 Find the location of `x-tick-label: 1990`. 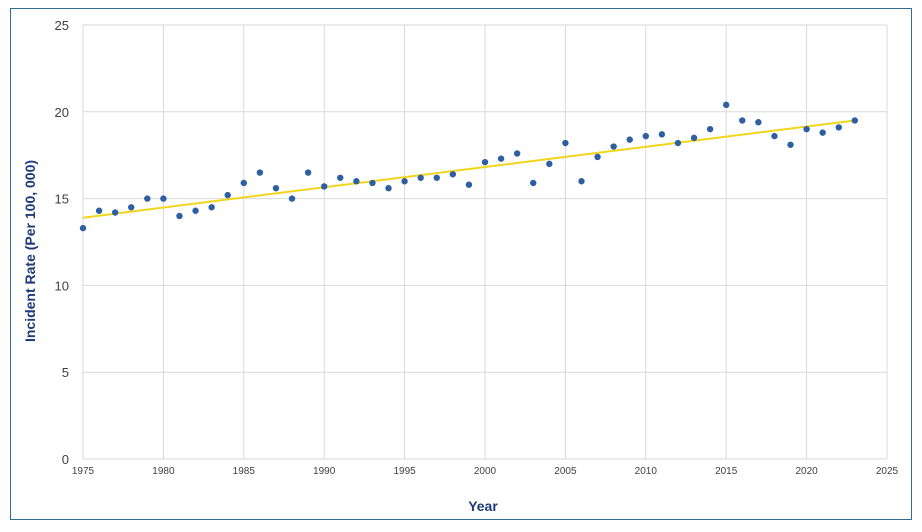

x-tick-label: 1990 is located at coordinates (324, 471).